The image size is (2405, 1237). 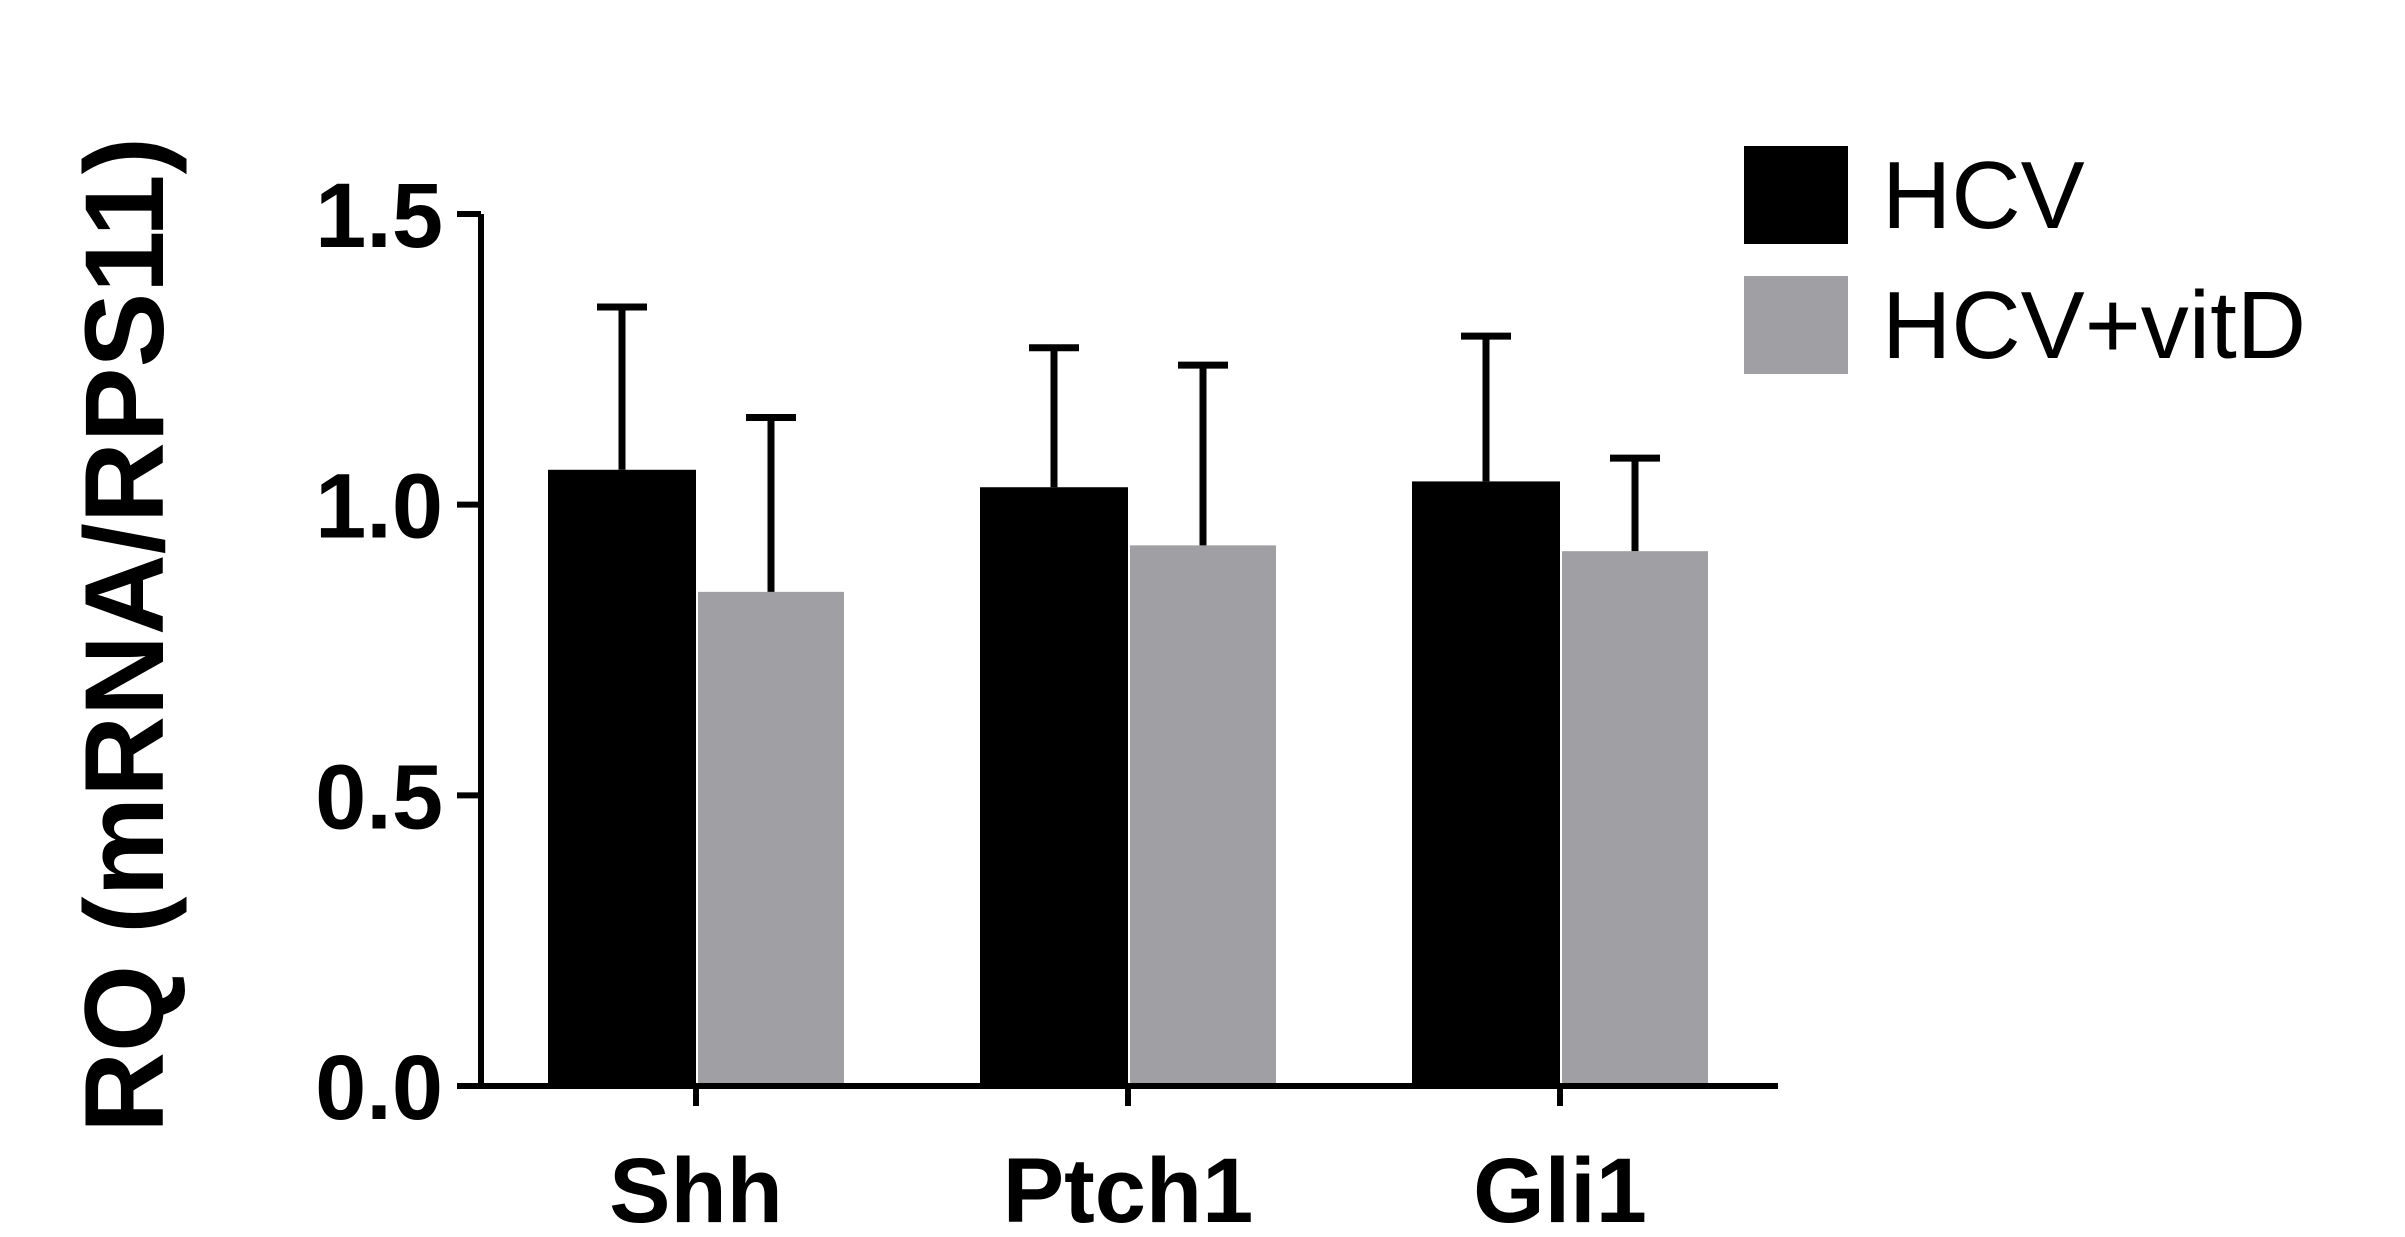 What do you see at coordinates (1128, 447) in the screenshot?
I see `error-bars-layer` at bounding box center [1128, 447].